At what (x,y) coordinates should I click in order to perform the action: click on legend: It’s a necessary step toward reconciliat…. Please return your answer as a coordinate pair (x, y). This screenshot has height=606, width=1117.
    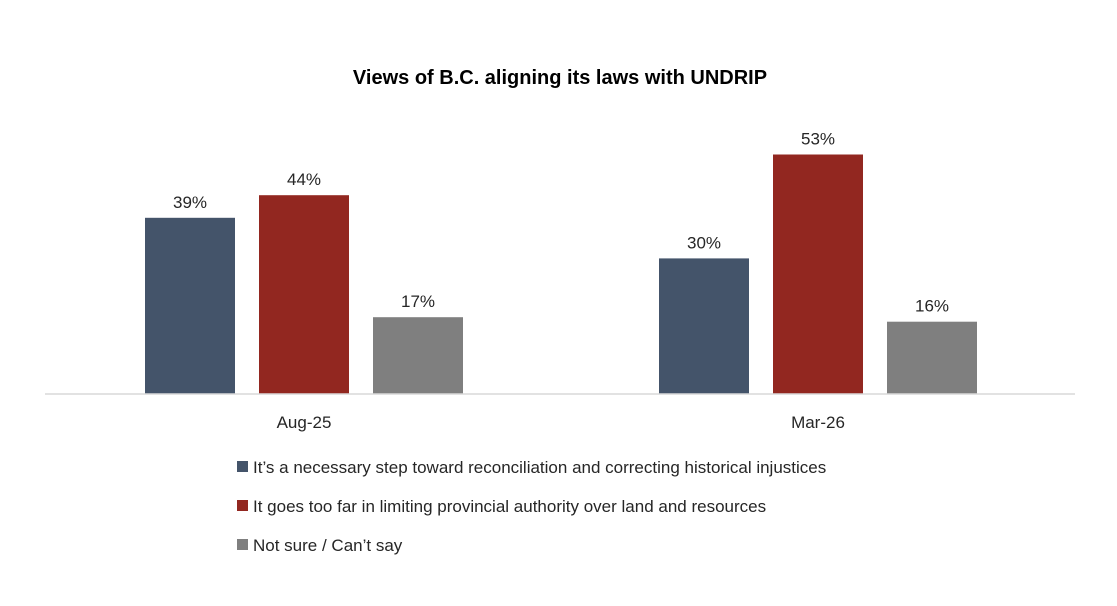
    Looking at the image, I should click on (531, 506).